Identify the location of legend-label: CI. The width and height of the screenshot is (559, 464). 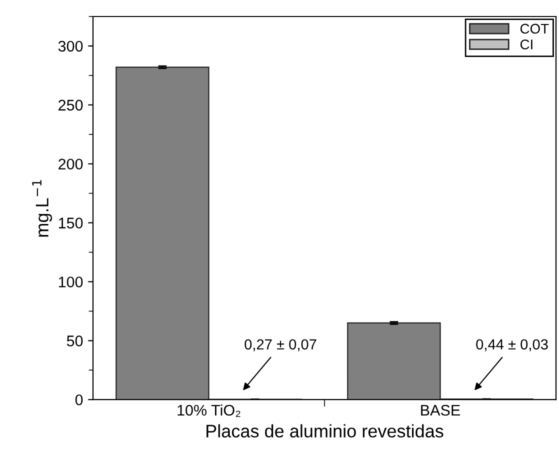
(526, 45).